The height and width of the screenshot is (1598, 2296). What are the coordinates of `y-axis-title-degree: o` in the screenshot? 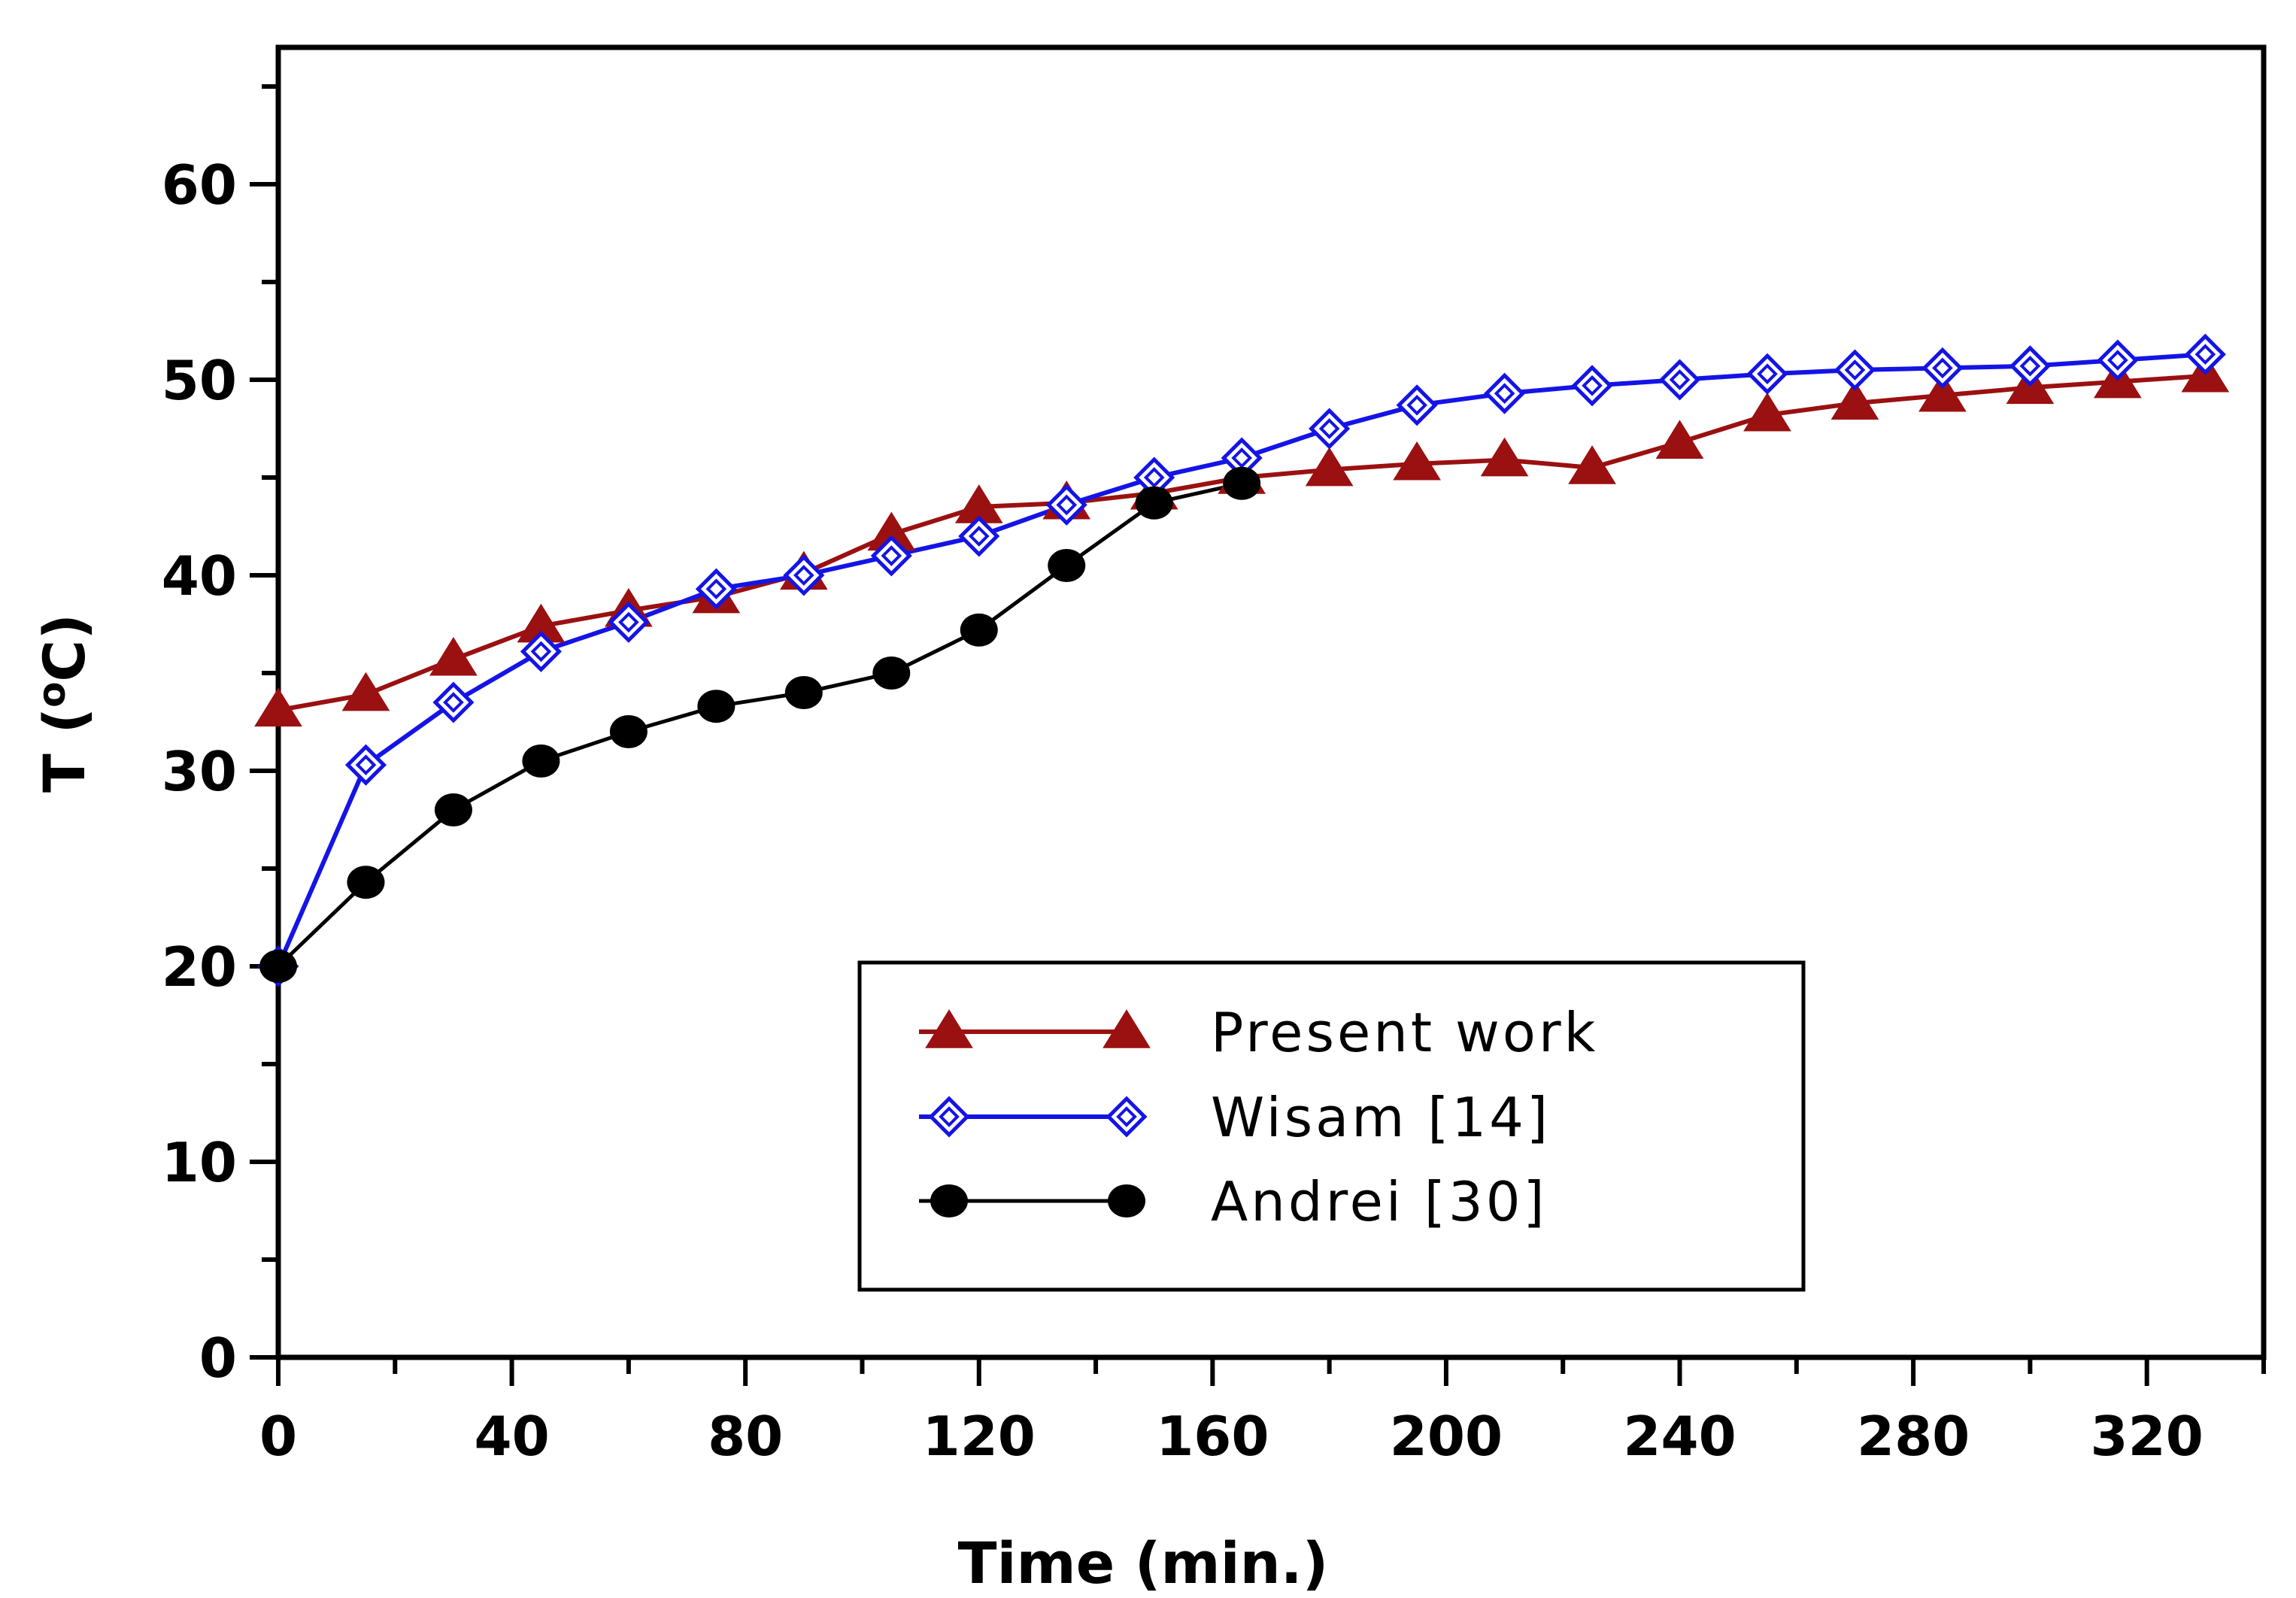 It's located at (52, 695).